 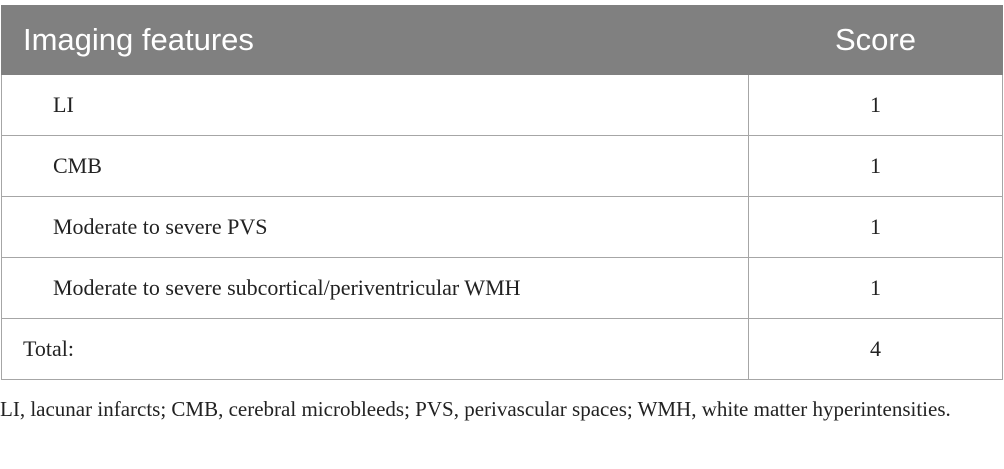 What do you see at coordinates (875, 349) in the screenshot?
I see `score-cell: 4` at bounding box center [875, 349].